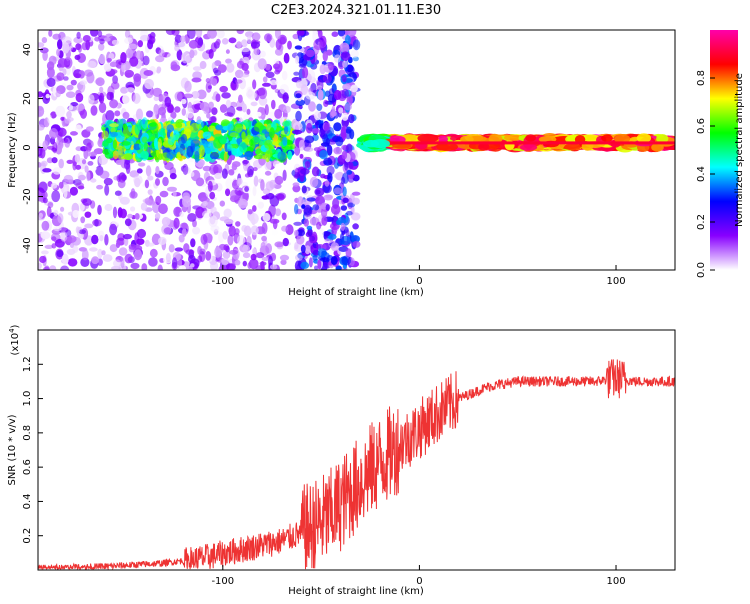 This screenshot has height=604, width=750. Describe the element at coordinates (701, 78) in the screenshot. I see `colorbar-tick-label: 0.8` at that location.